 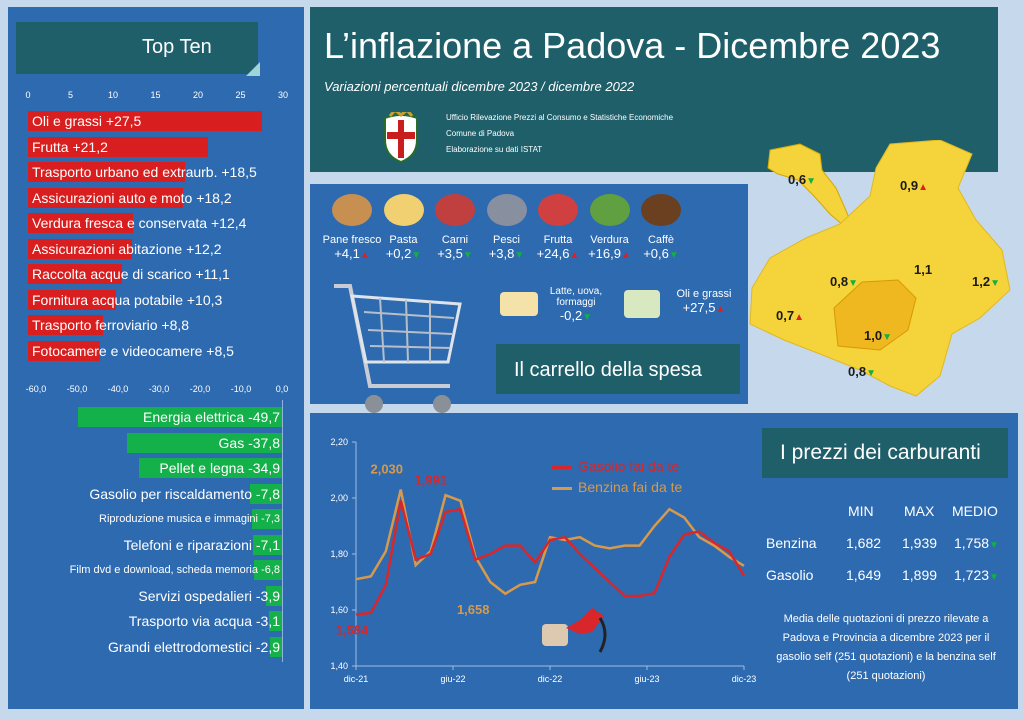 What do you see at coordinates (656, 253) in the screenshot?
I see `cart-item-value: +0,6` at bounding box center [656, 253].